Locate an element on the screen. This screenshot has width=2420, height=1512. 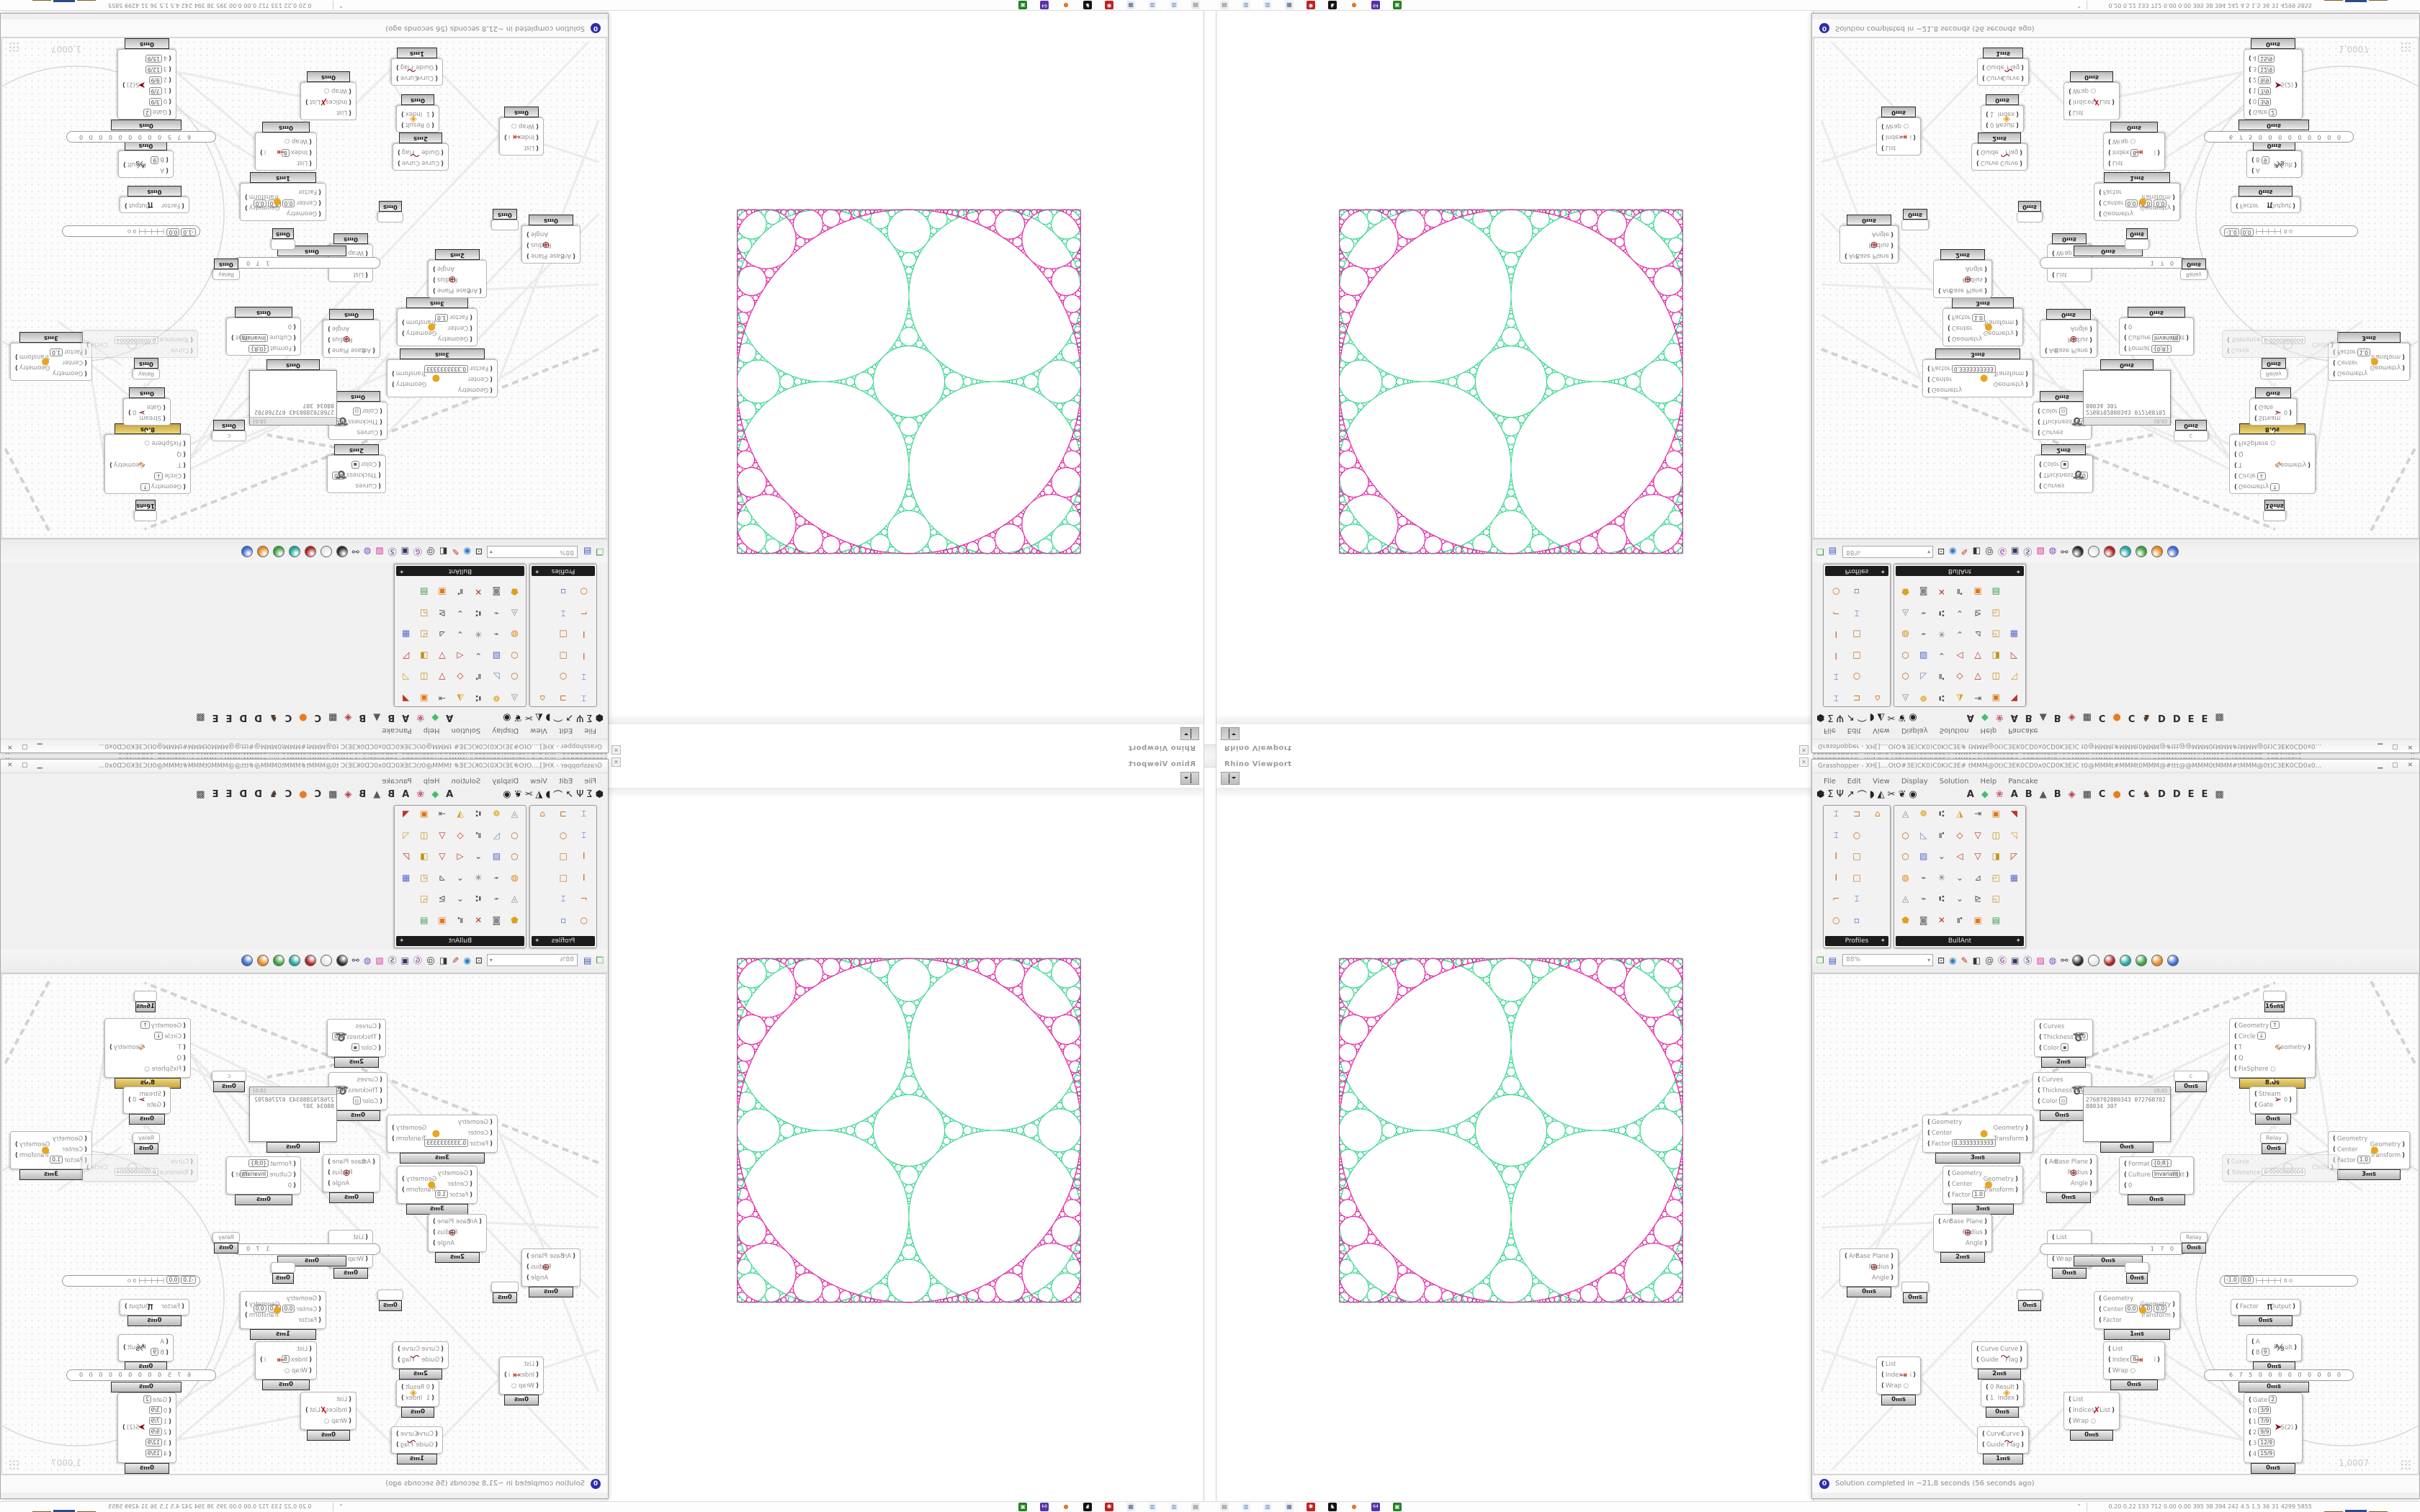
palette-icon: ⌂ is located at coordinates (1878, 698).